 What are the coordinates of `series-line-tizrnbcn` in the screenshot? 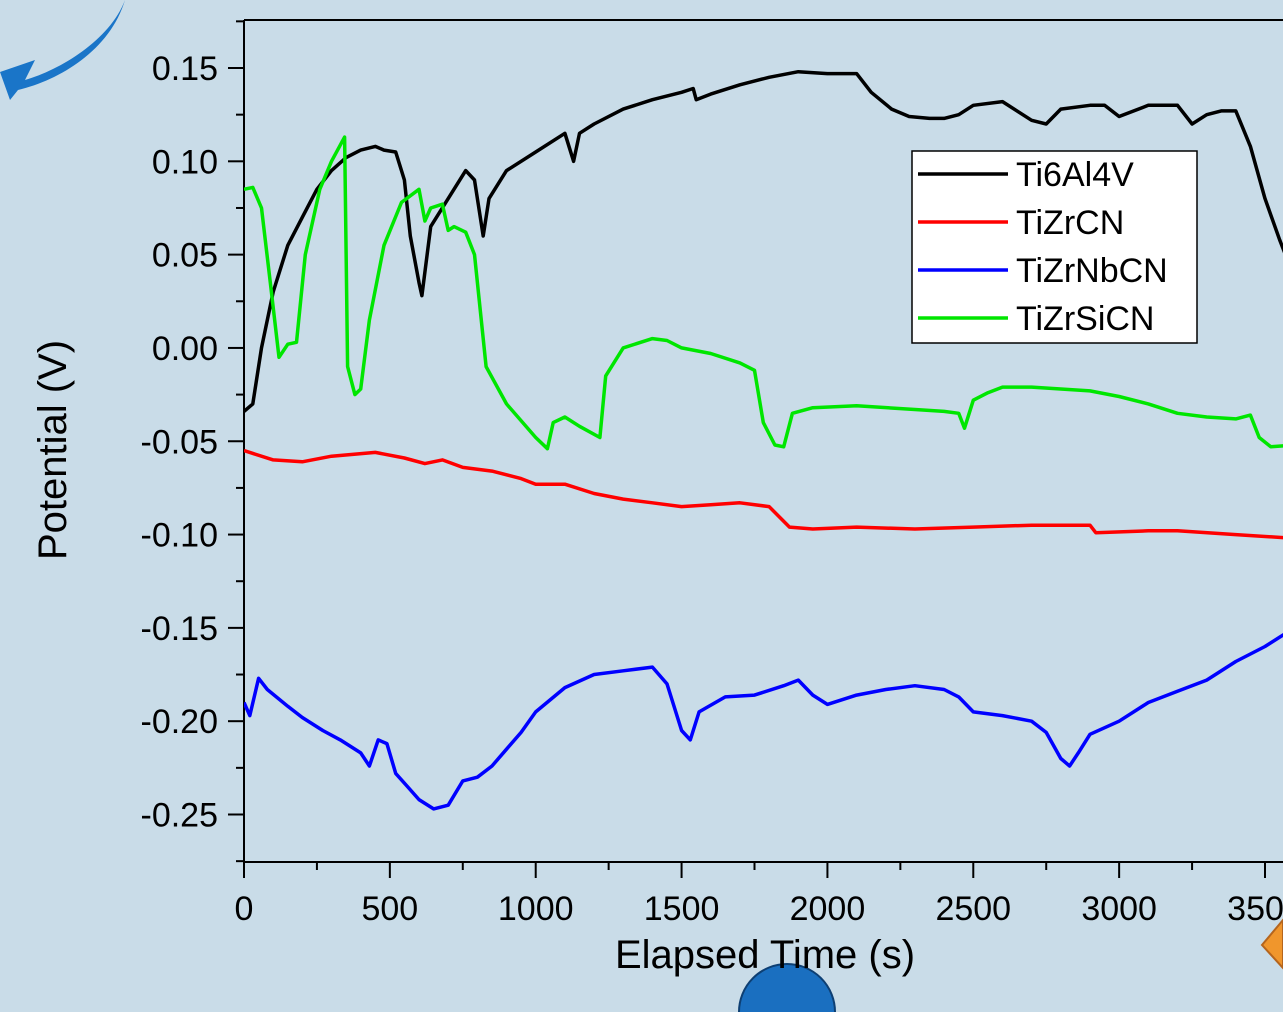 It's located at (763, 721).